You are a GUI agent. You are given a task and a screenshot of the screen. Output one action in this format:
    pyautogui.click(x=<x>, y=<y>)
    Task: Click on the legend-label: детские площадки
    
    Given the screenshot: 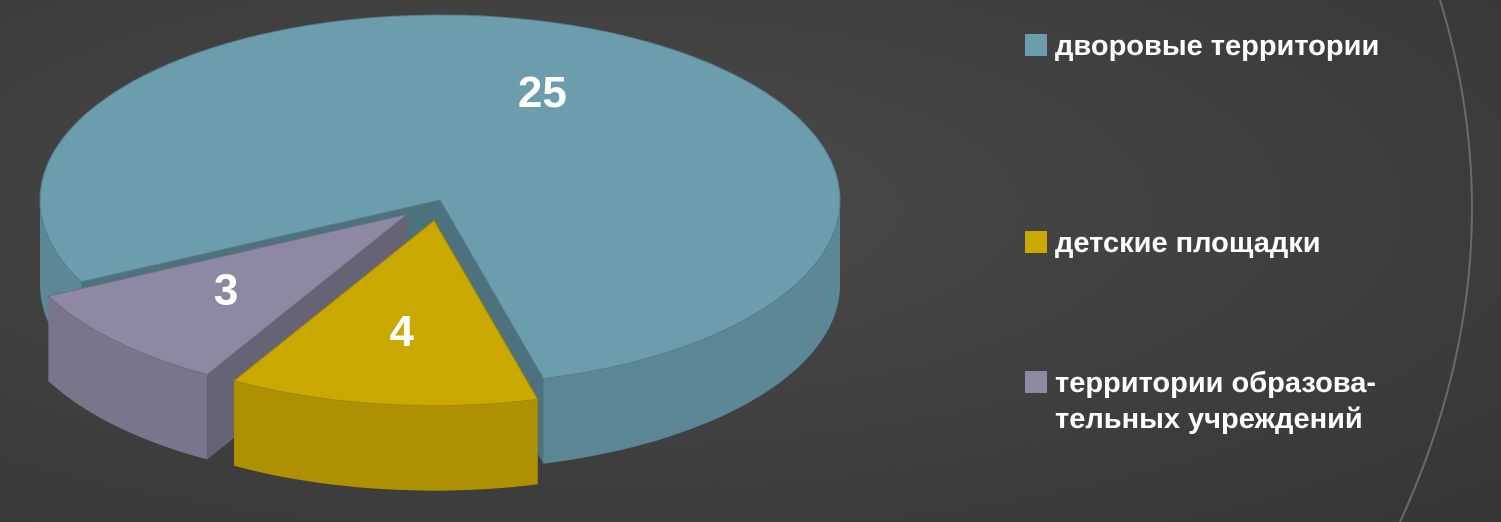 What is the action you would take?
    pyautogui.click(x=1188, y=243)
    